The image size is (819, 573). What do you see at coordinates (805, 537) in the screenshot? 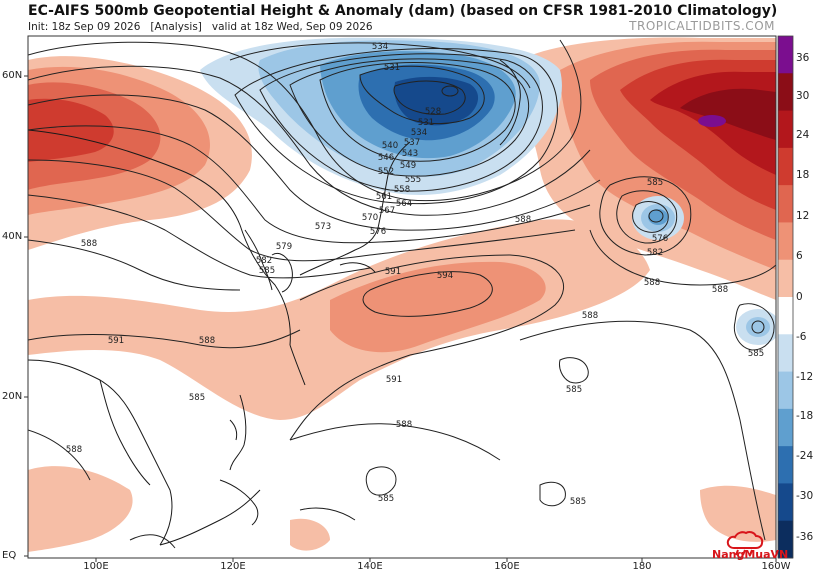
I see `colorbar-label: -36` at bounding box center [805, 537].